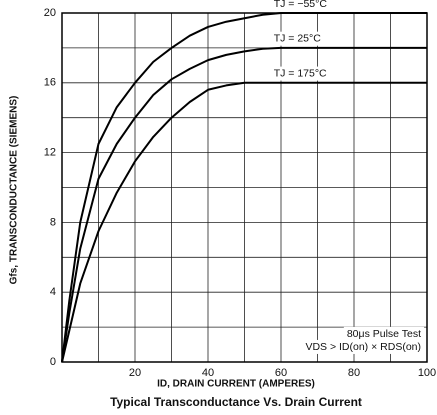 Image resolution: width=437 pixels, height=415 pixels. What do you see at coordinates (50, 153) in the screenshot?
I see `y-tick-label: 12` at bounding box center [50, 153].